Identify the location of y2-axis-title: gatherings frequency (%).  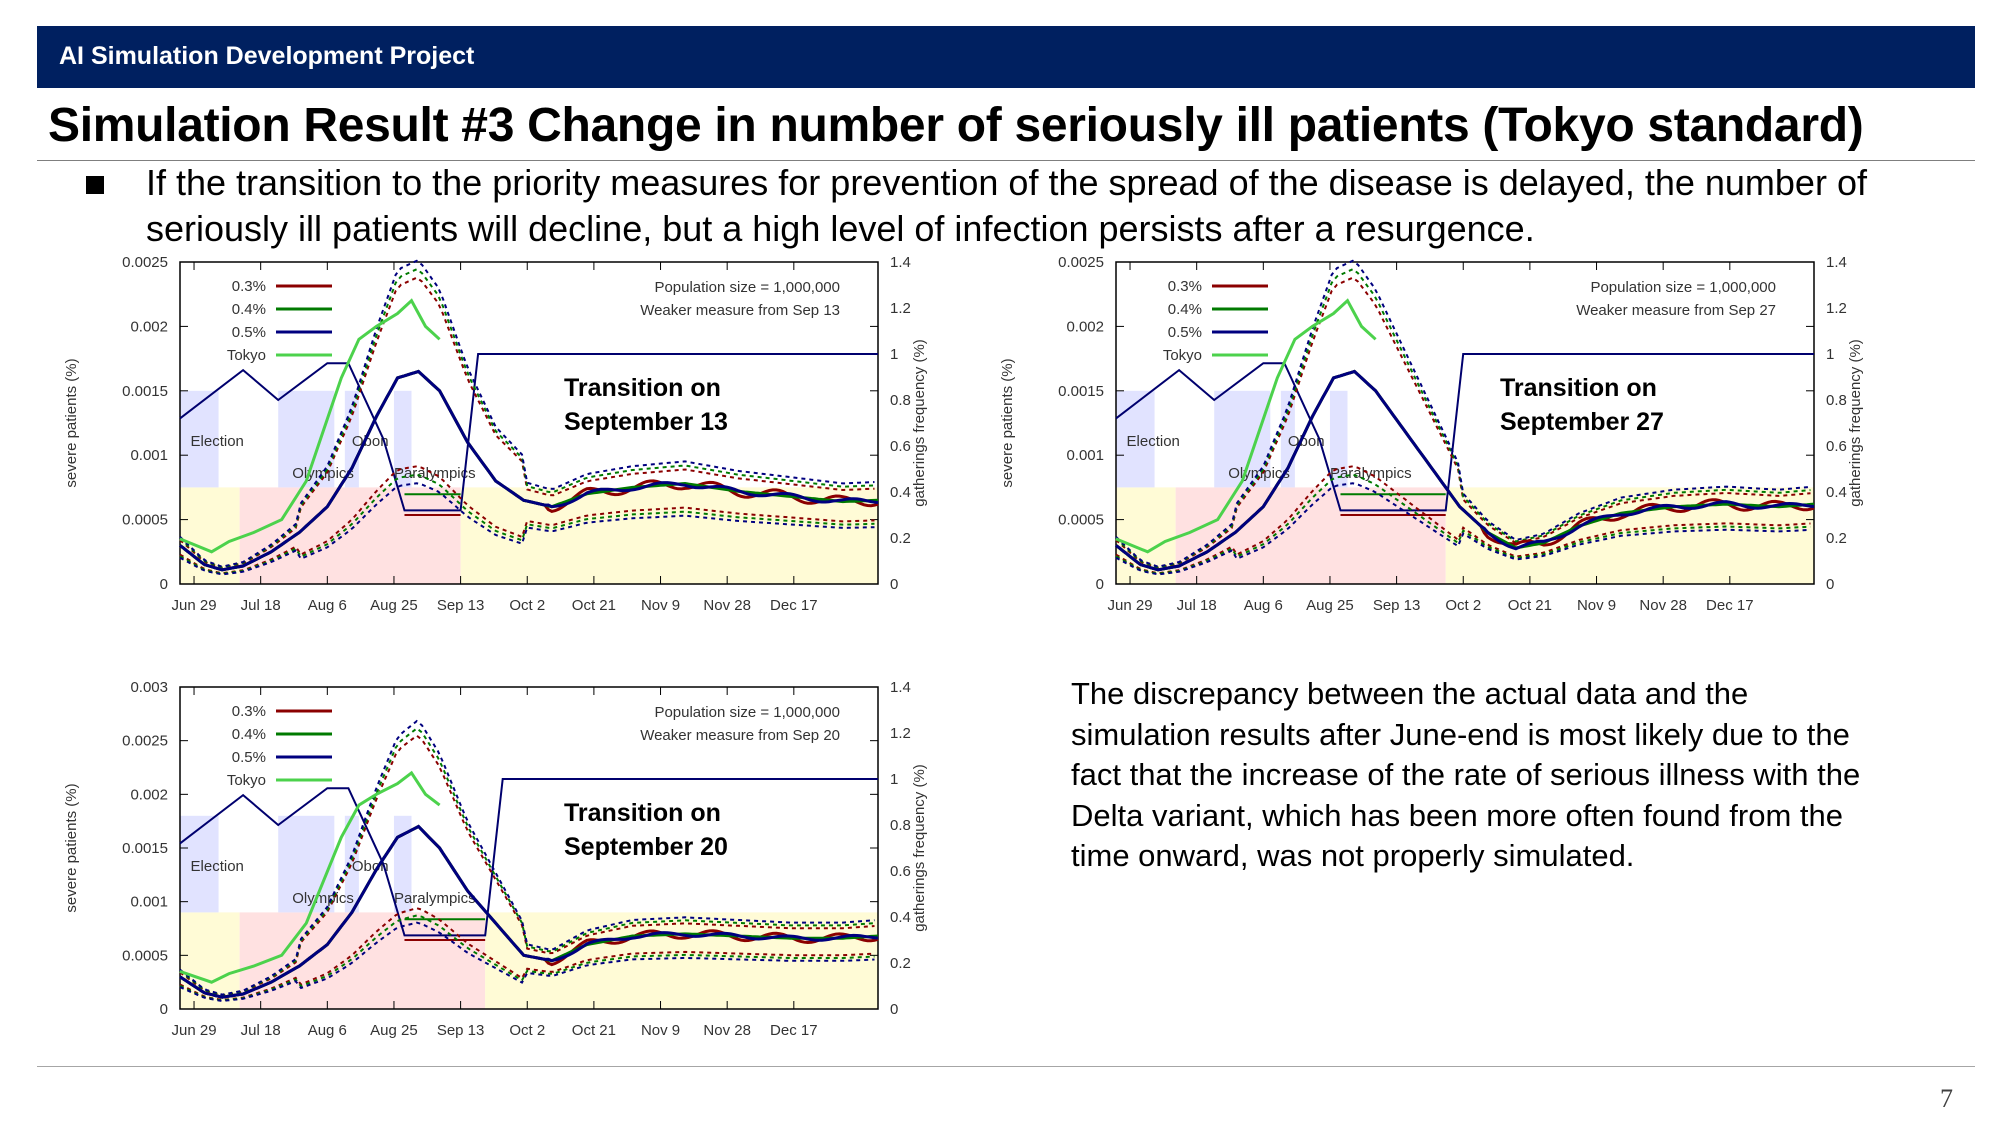
(1855, 423).